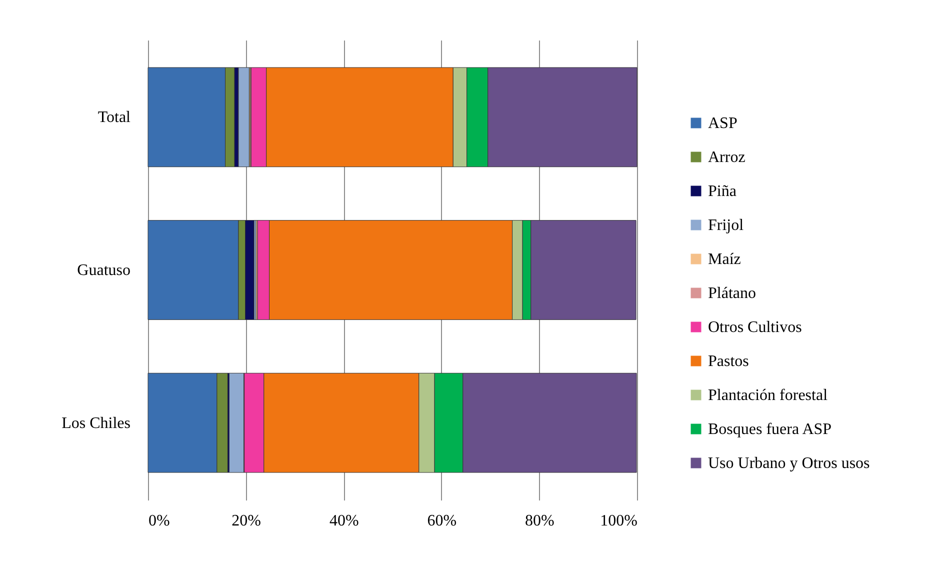 The image size is (939, 572). Describe the element at coordinates (103, 270) in the screenshot. I see `y-tick-label: Guatuso` at that location.